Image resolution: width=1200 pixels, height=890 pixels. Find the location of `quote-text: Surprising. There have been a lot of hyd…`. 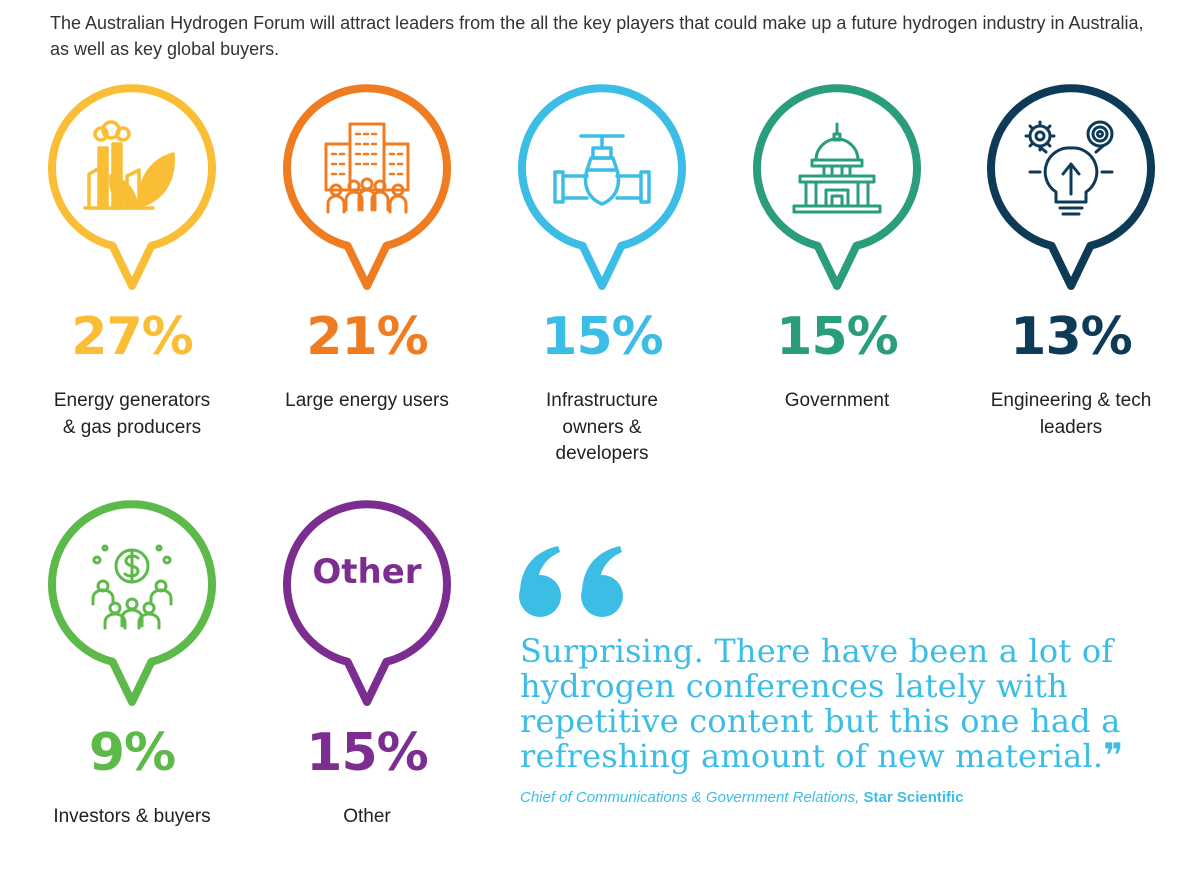

quote-text: Surprising. There have been a lot of hyd… is located at coordinates (820, 703).